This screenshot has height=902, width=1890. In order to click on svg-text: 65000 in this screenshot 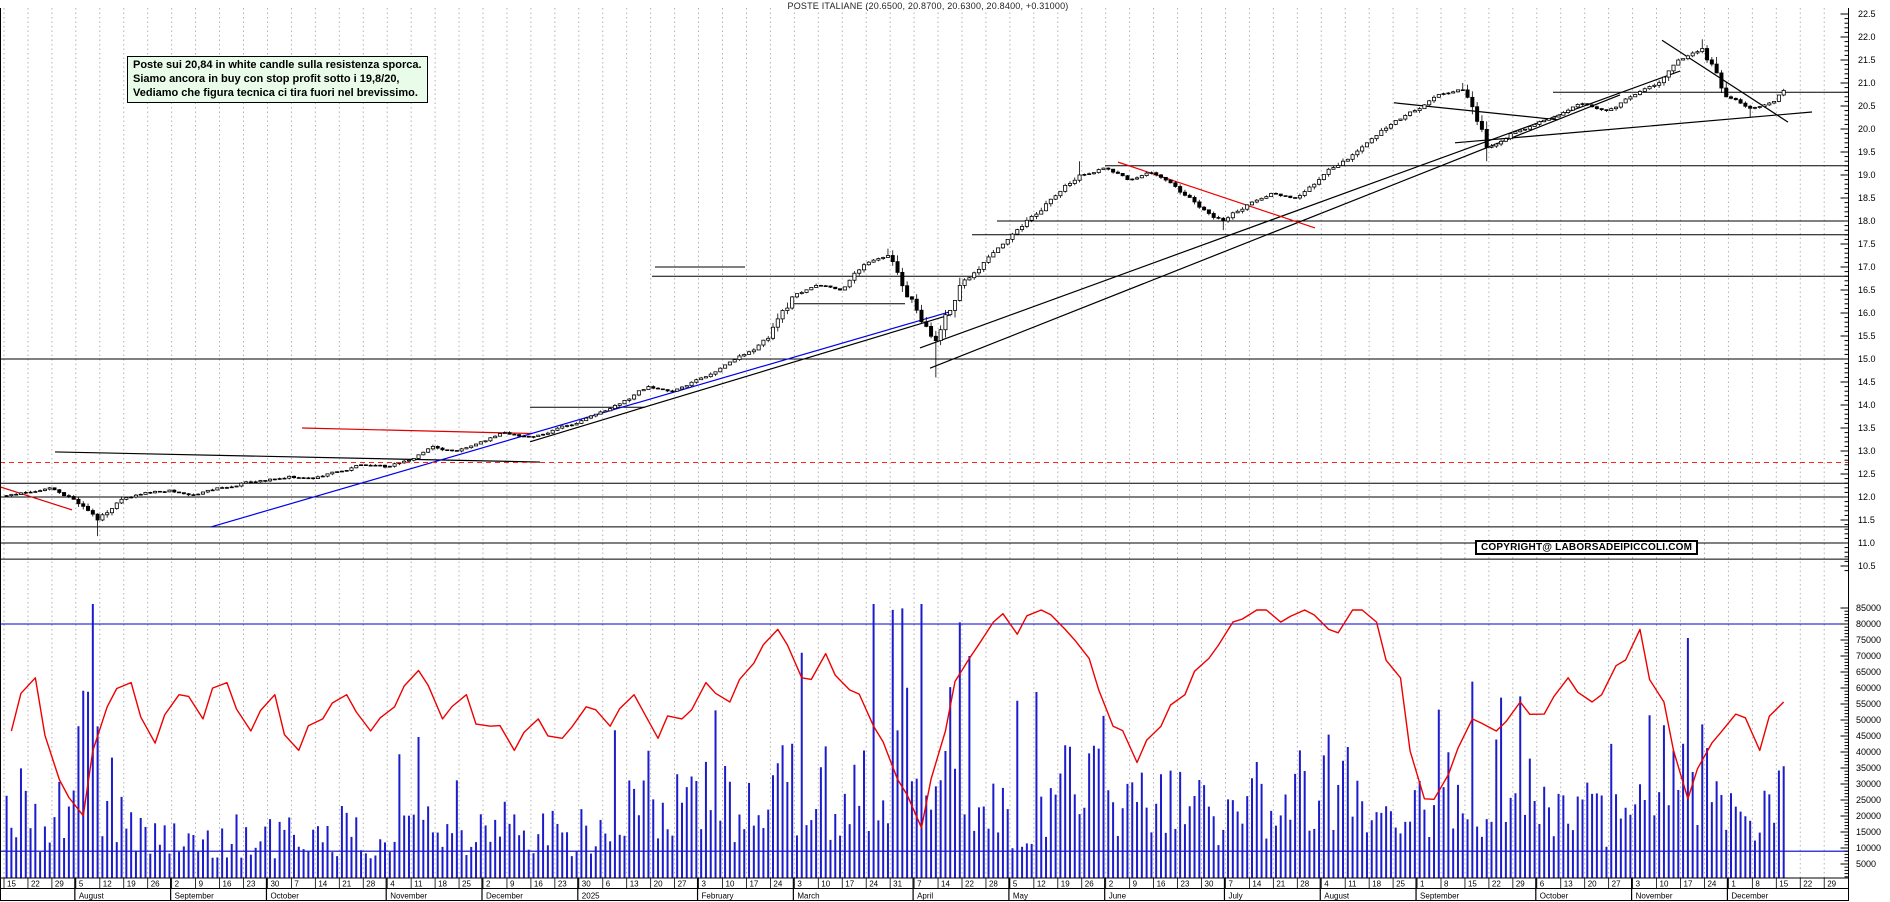, I will do `click(1868, 672)`.